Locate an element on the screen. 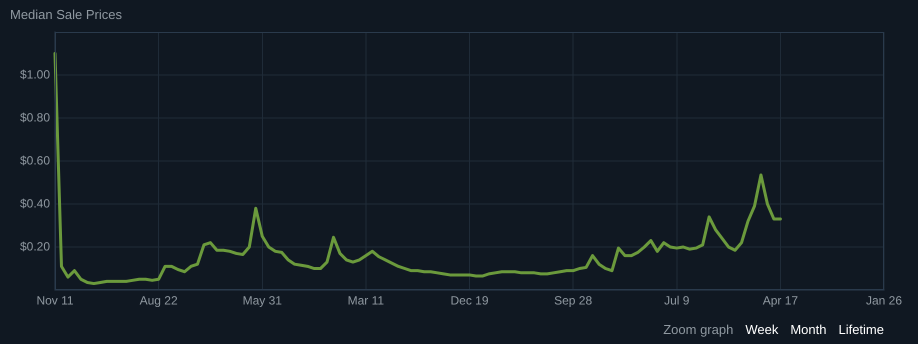 This screenshot has height=344, width=918. y-tick-label: $0.20 is located at coordinates (35, 246).